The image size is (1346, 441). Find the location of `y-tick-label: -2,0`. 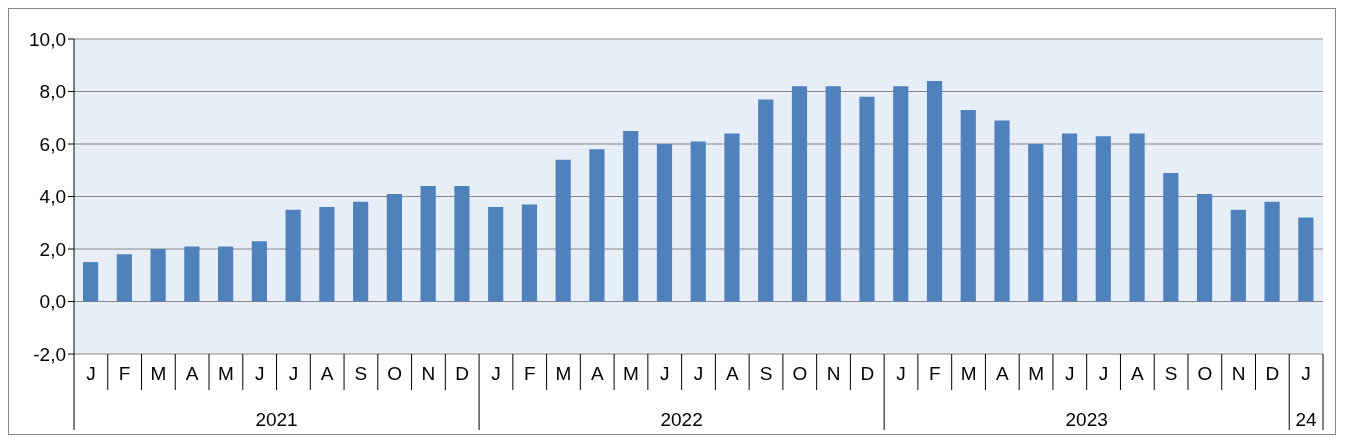

y-tick-label: -2,0 is located at coordinates (49, 354).